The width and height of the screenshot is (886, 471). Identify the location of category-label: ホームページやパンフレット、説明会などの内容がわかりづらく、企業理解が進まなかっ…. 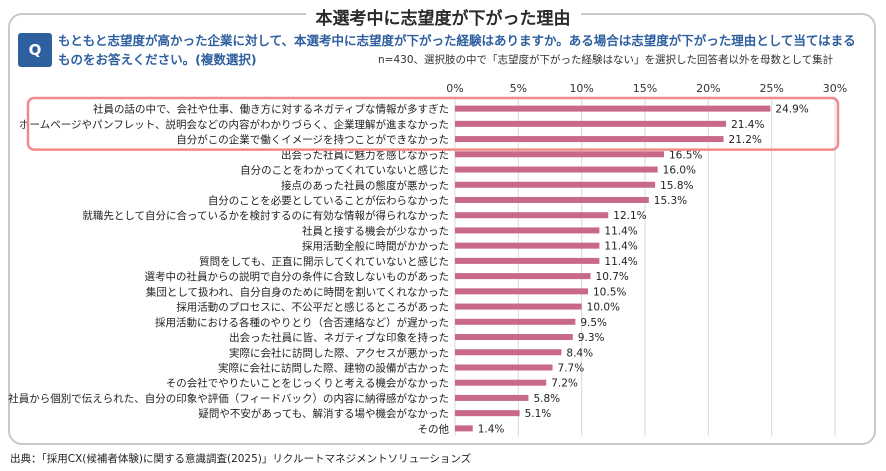
(234, 124).